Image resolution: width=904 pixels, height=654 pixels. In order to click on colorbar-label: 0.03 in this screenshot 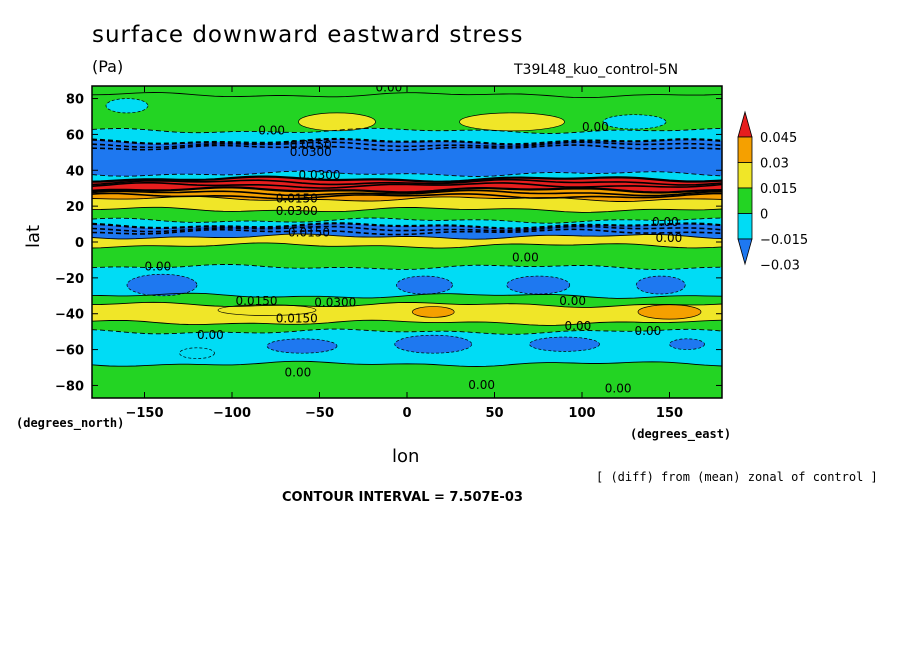, I will do `click(774, 164)`.